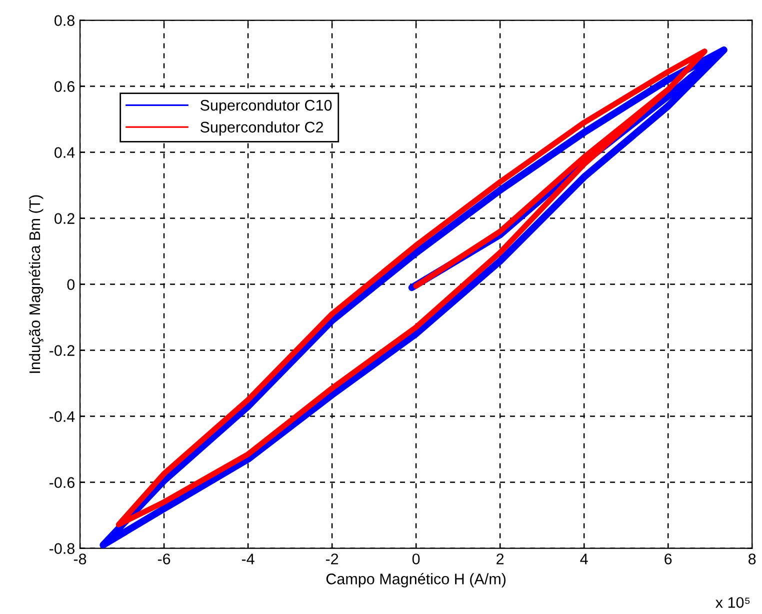 The height and width of the screenshot is (614, 762). What do you see at coordinates (584, 559) in the screenshot?
I see `x-tick-label: 4` at bounding box center [584, 559].